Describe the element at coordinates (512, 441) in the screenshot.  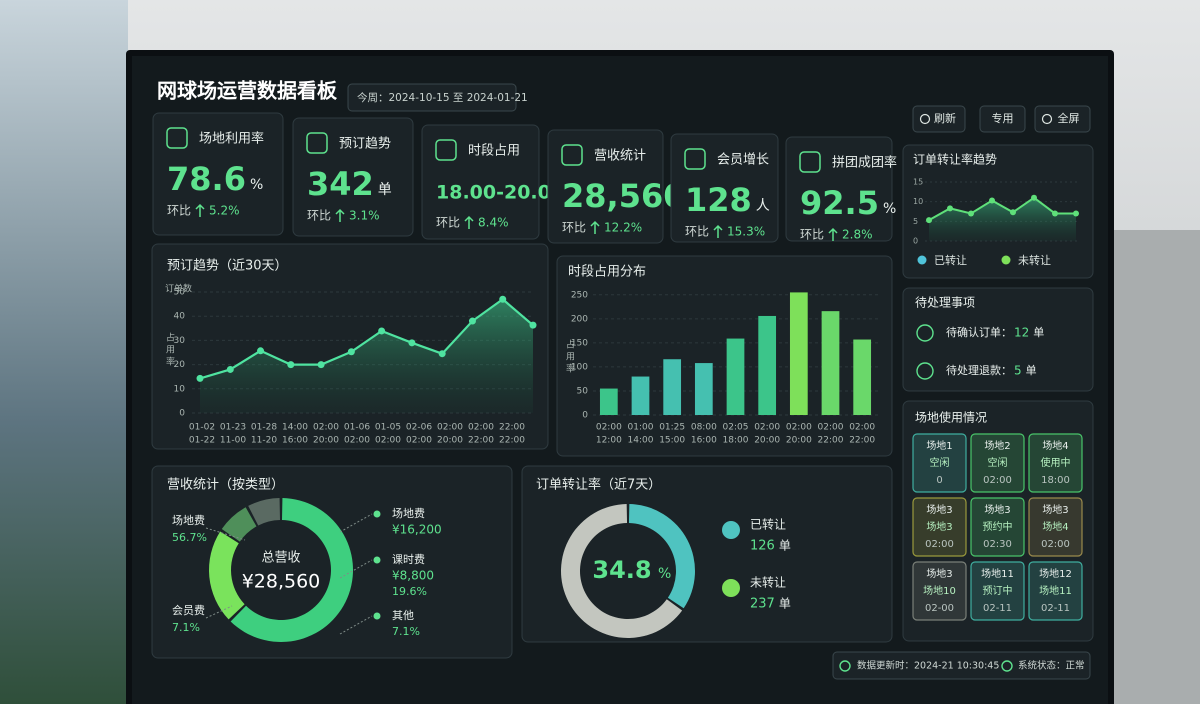
I see `x-tick-label: 22:00` at that location.